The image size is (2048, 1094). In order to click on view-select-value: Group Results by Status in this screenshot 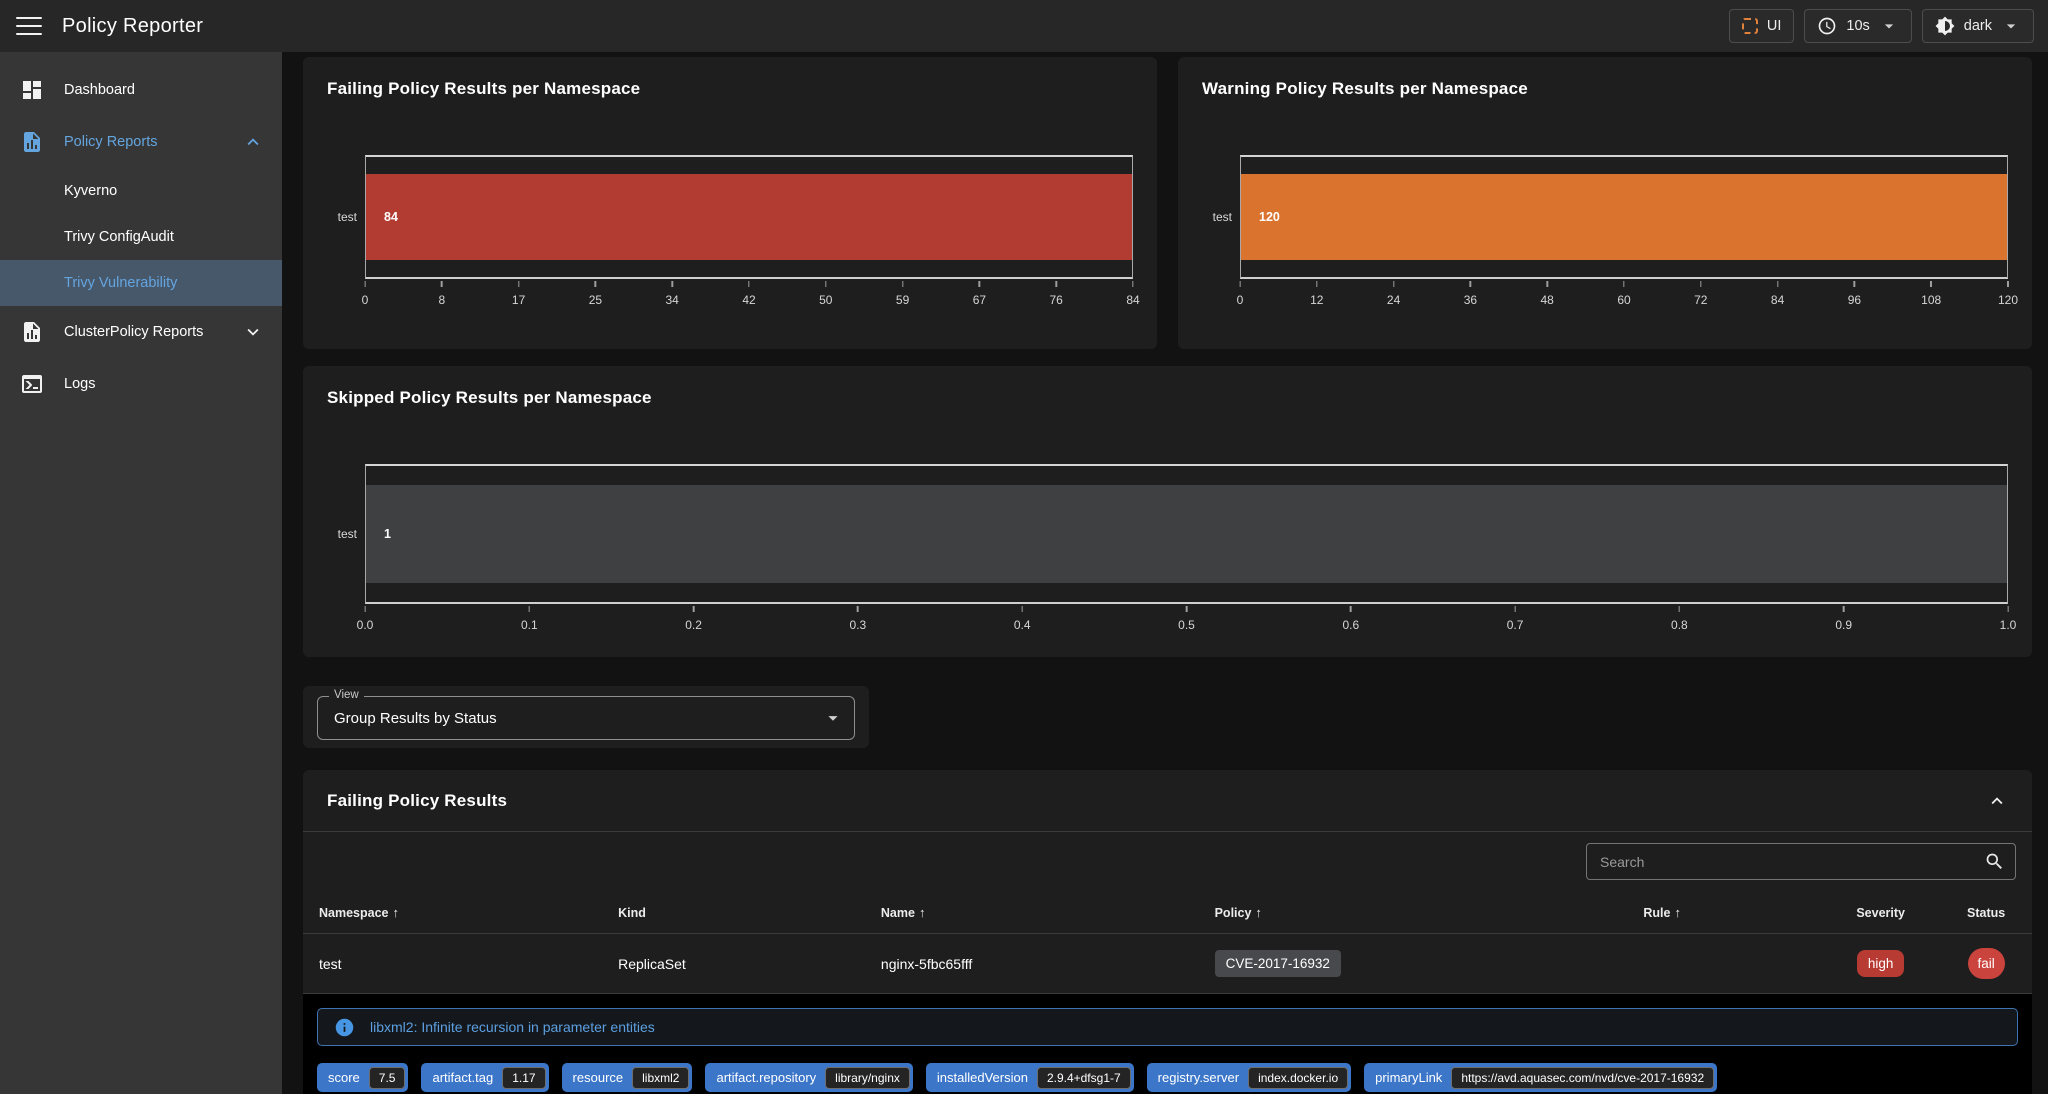, I will do `click(415, 718)`.